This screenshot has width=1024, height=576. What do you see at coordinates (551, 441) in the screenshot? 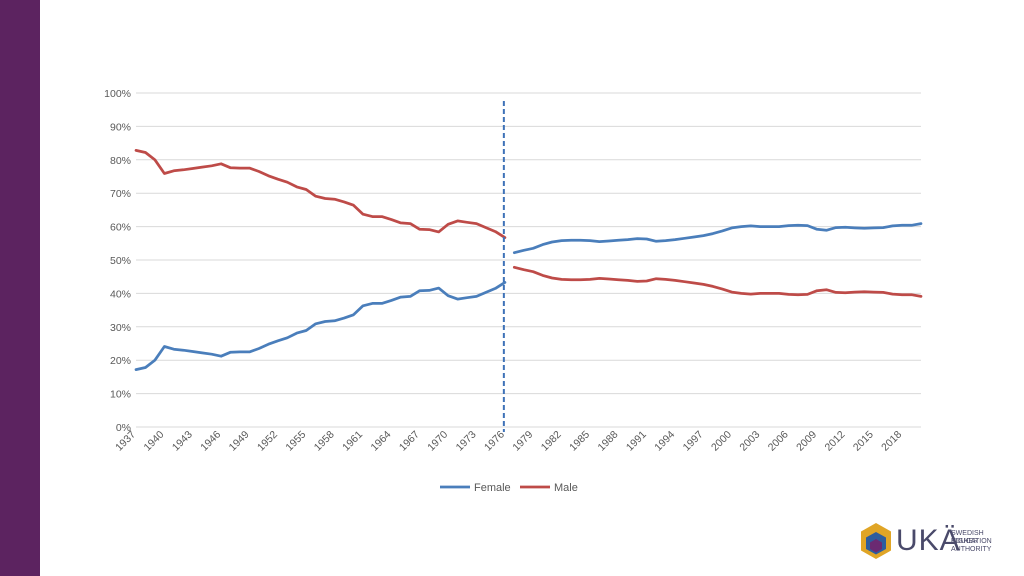
I see `x-tick-label: 1982` at bounding box center [551, 441].